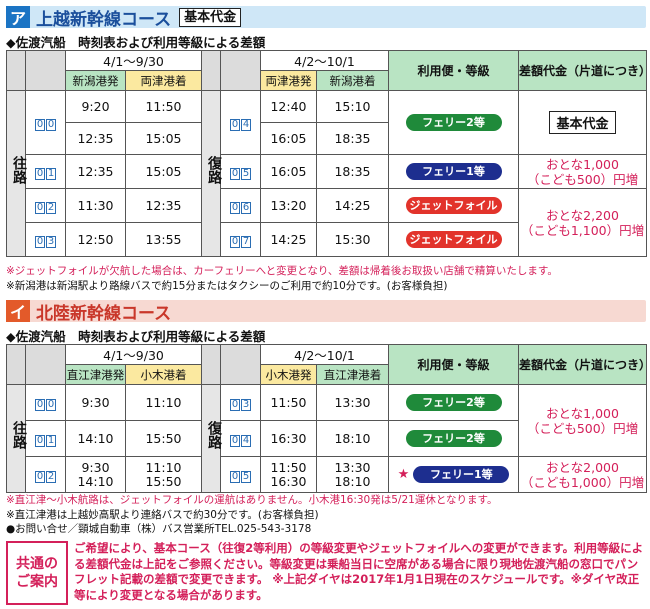 Image resolution: width=650 pixels, height=609 pixels. I want to click on section-b-note-1: ※直江津港は上越妙高駅より連絡バスで約30分です。(お客様負担), so click(162, 515).